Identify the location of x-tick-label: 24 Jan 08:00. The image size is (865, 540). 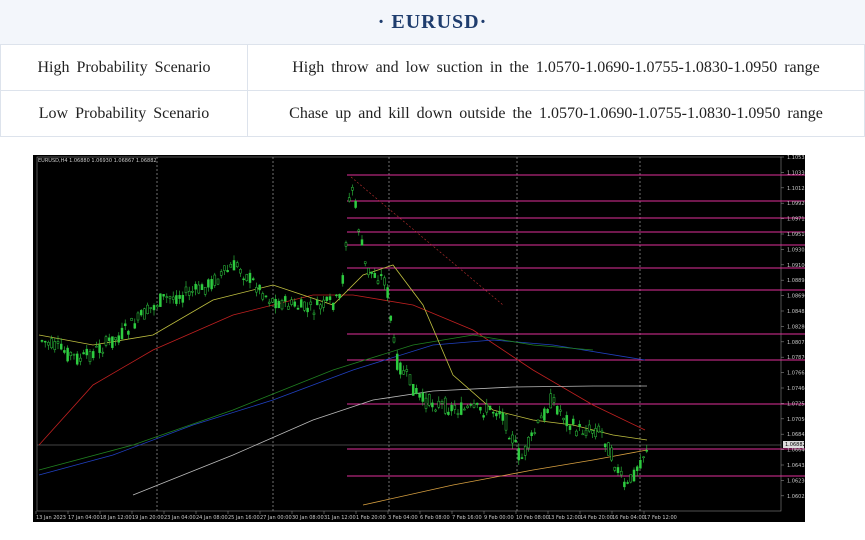
(212, 518).